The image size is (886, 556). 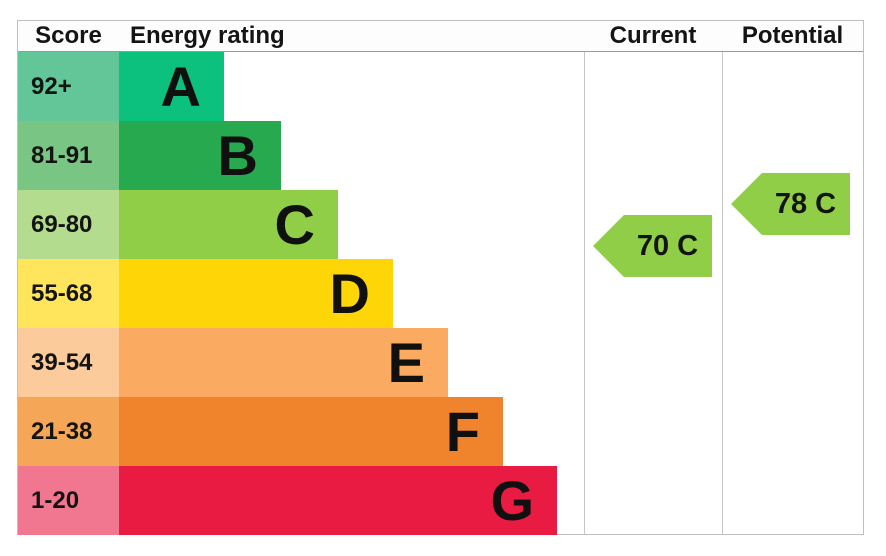 I want to click on band-letter-g: G, so click(x=512, y=500).